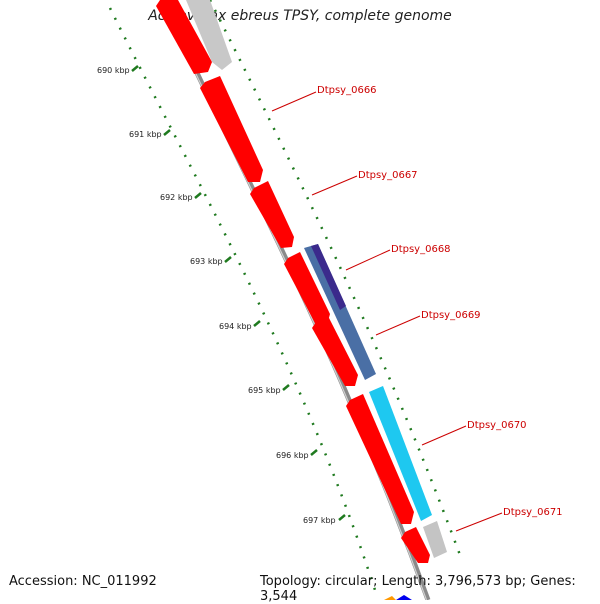 The height and width of the screenshot is (604, 600). What do you see at coordinates (176, 197) in the screenshot?
I see `ruler-label: 692 kbp` at bounding box center [176, 197].